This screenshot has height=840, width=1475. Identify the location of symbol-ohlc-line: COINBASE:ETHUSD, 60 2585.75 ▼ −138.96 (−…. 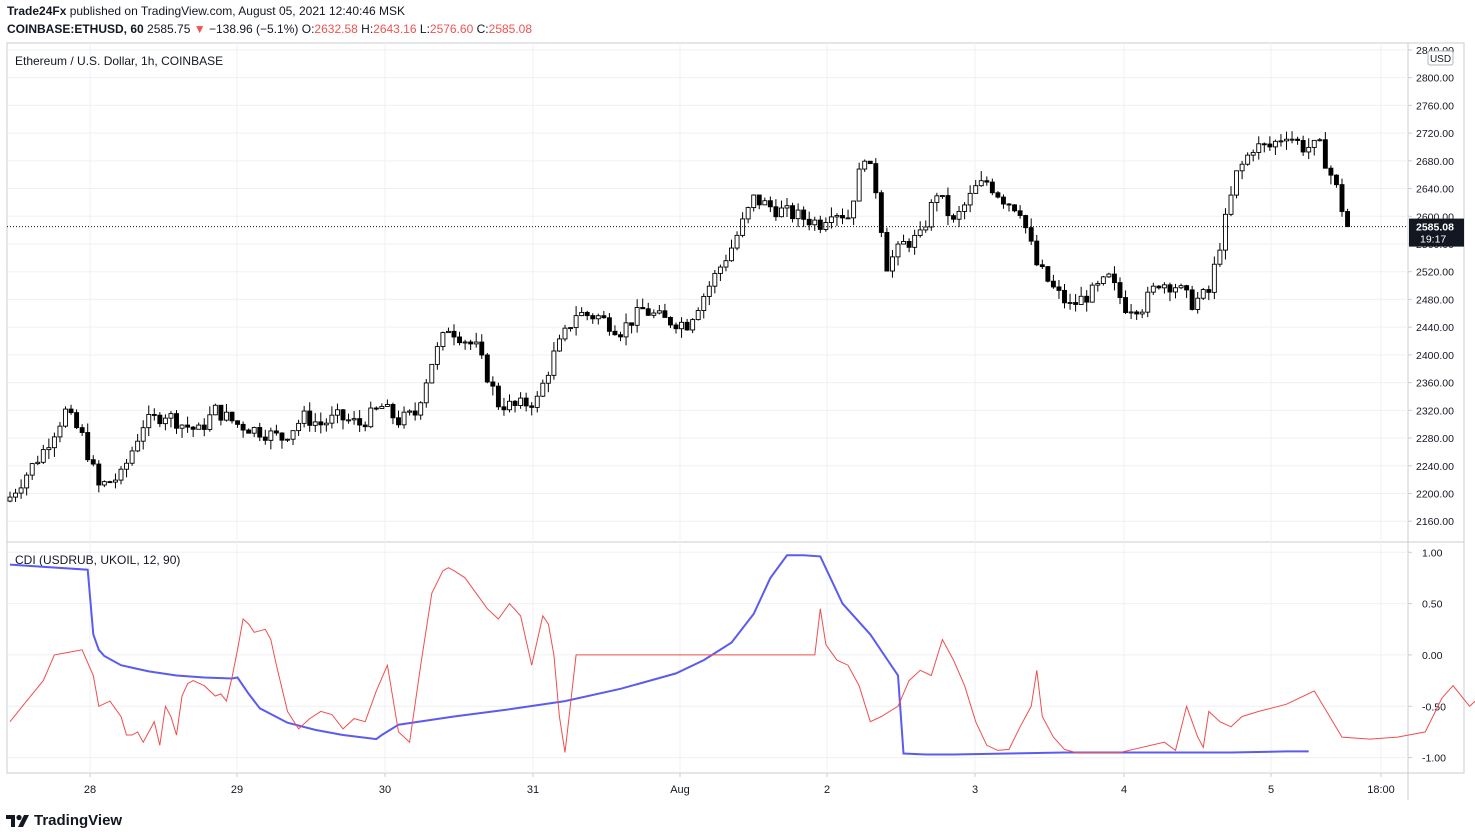
(269, 29).